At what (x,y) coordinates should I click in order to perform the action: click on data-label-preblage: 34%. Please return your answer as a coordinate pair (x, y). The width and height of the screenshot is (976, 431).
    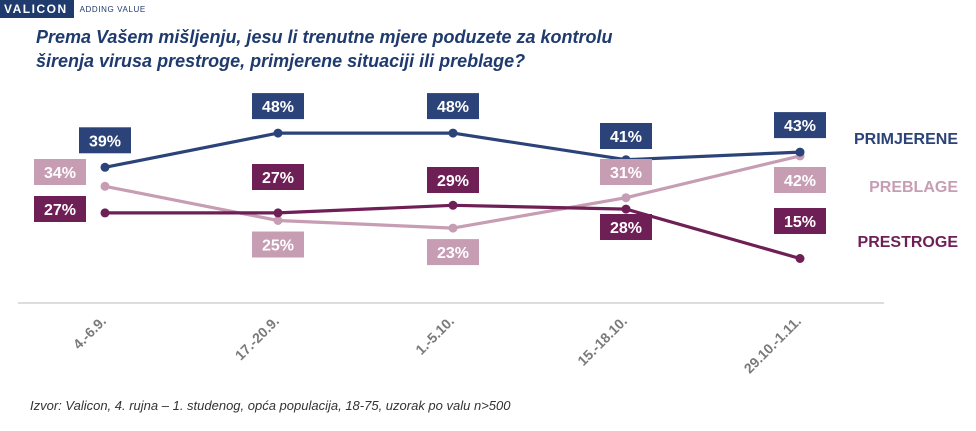
    Looking at the image, I should click on (60, 173).